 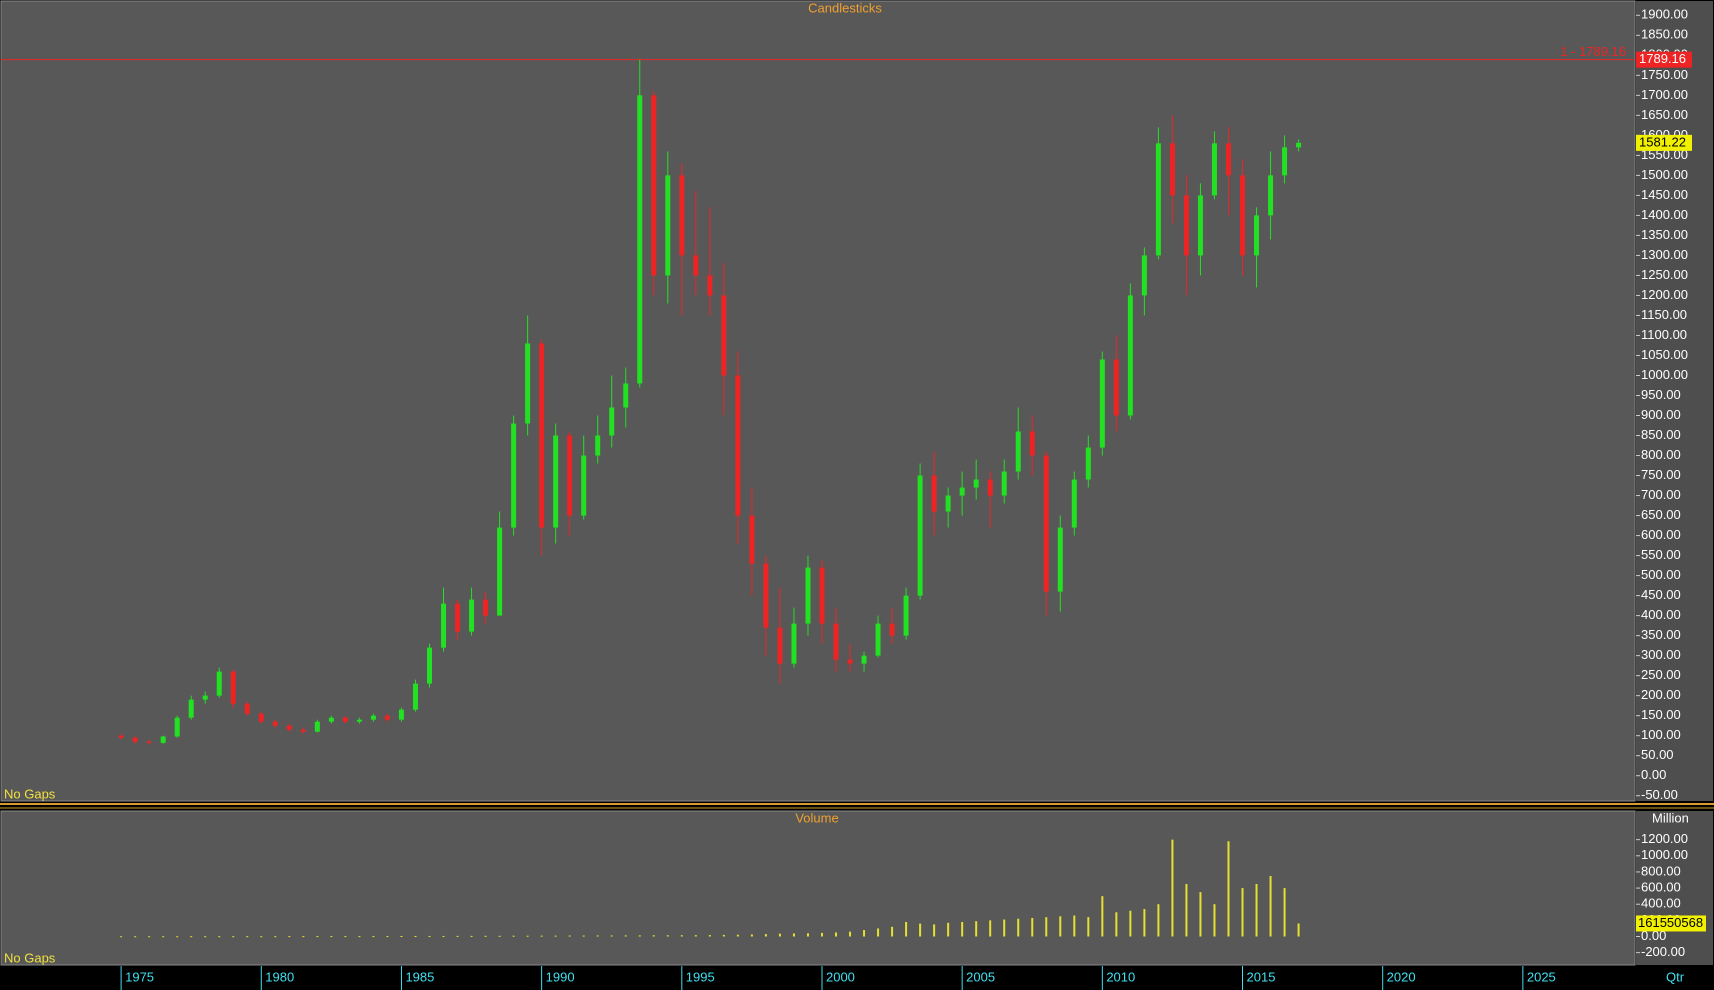 I want to click on y-tick-label: 150.00, so click(x=1661, y=714).